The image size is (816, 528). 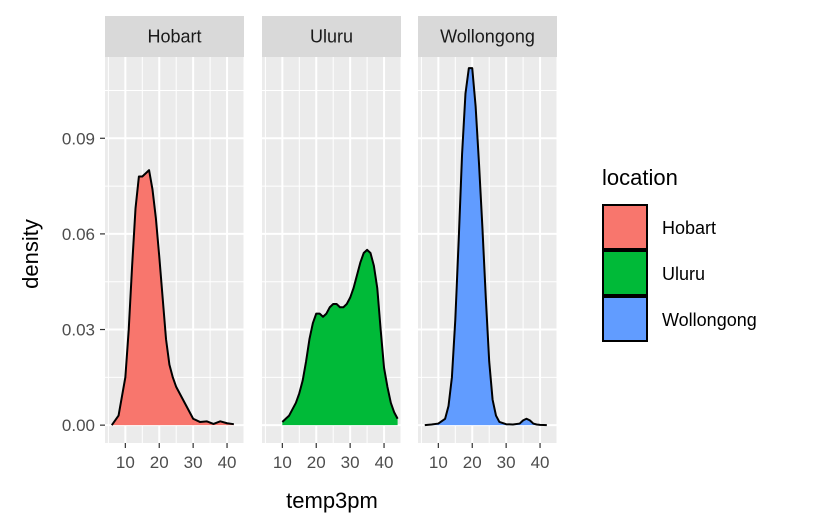 I want to click on y-axis-title: density, so click(x=30, y=254).